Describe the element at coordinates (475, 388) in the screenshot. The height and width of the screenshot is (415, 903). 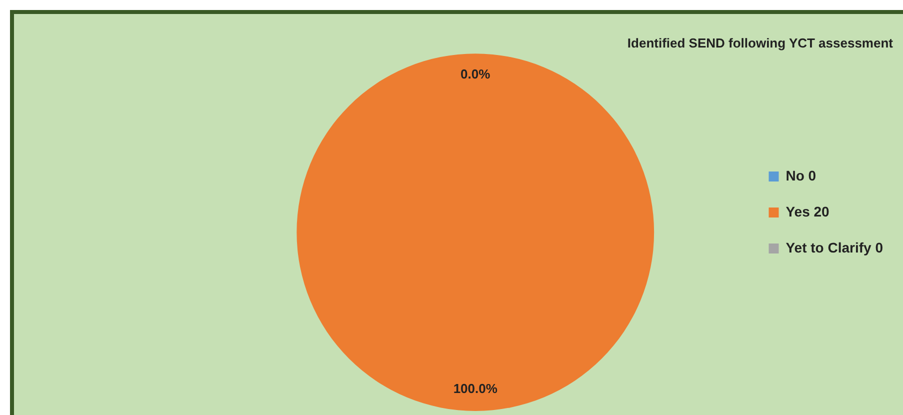
I see `data-label: 100.0%` at that location.